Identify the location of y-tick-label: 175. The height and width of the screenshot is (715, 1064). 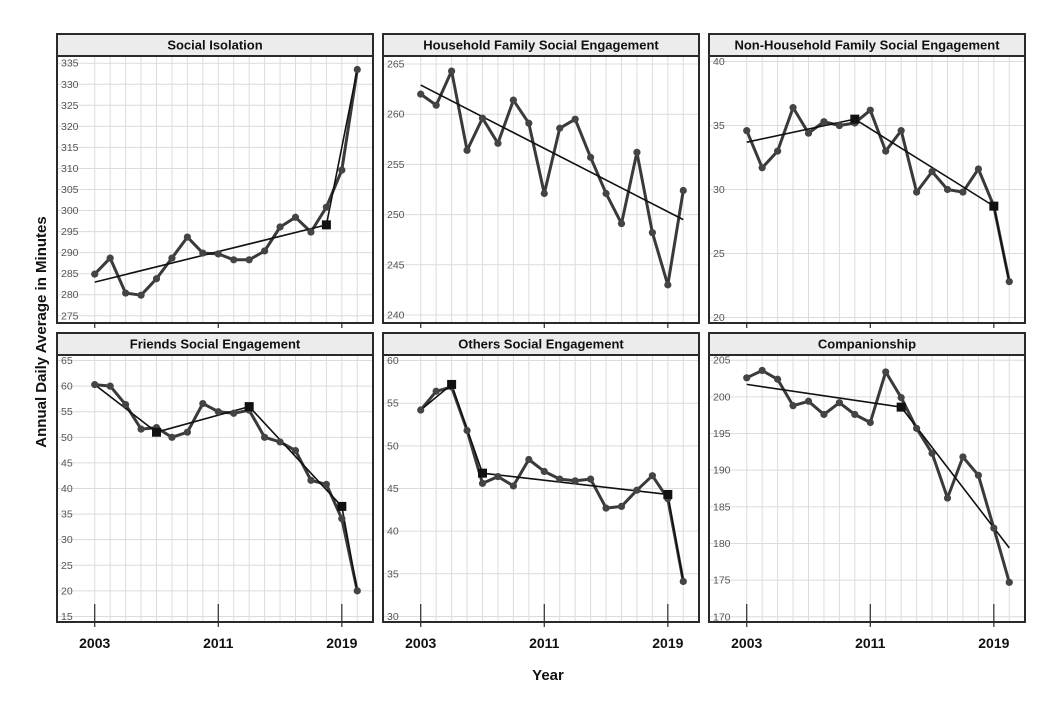
(722, 581).